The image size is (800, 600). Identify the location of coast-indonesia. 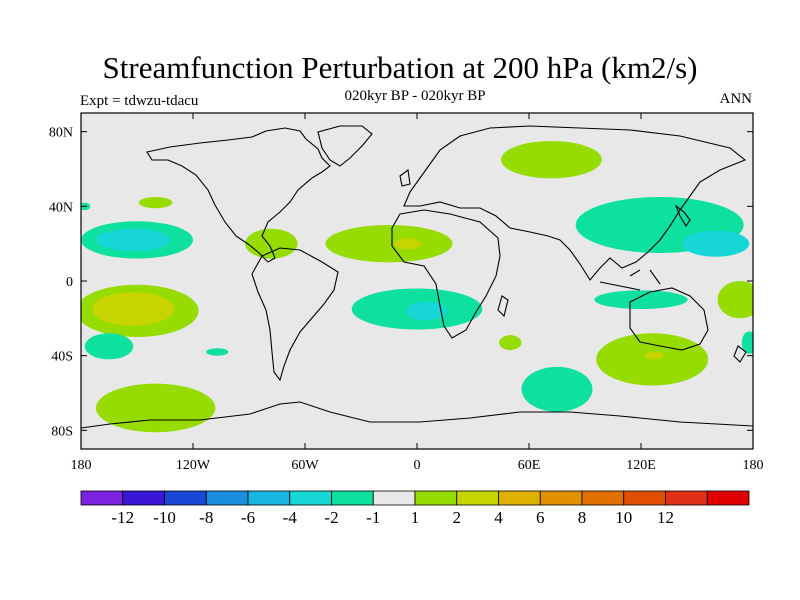
(630, 280).